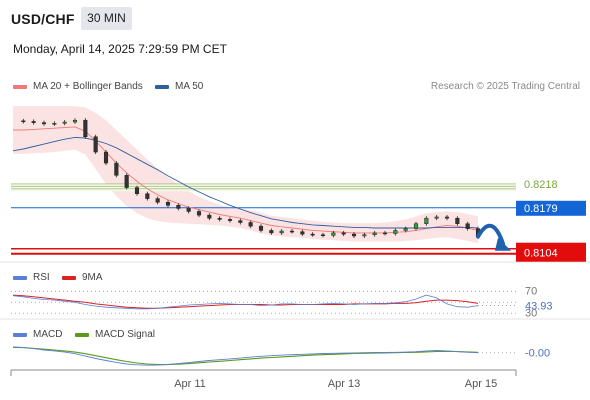  Describe the element at coordinates (82, 334) in the screenshot. I see `legend-swatch-macd-signal` at that location.